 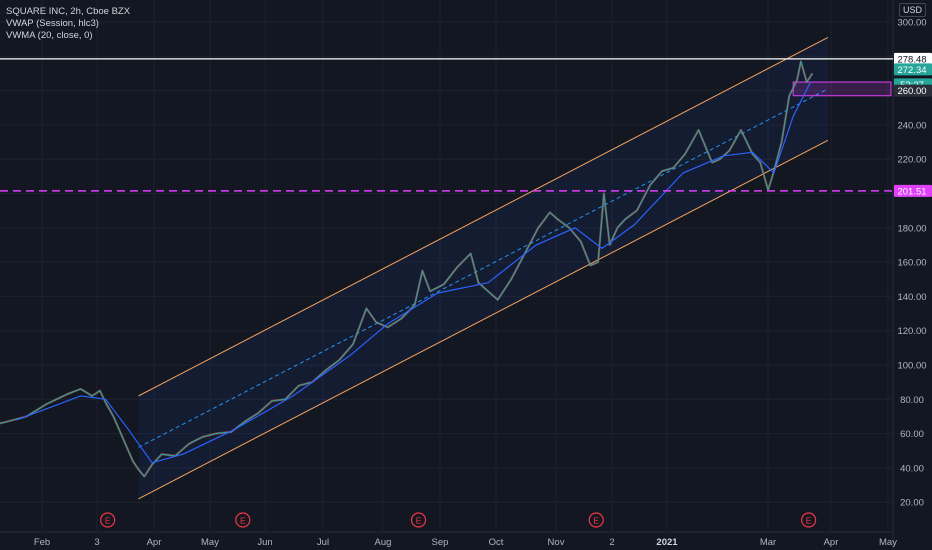 I want to click on x-tick-label: Sep, so click(x=440, y=542).